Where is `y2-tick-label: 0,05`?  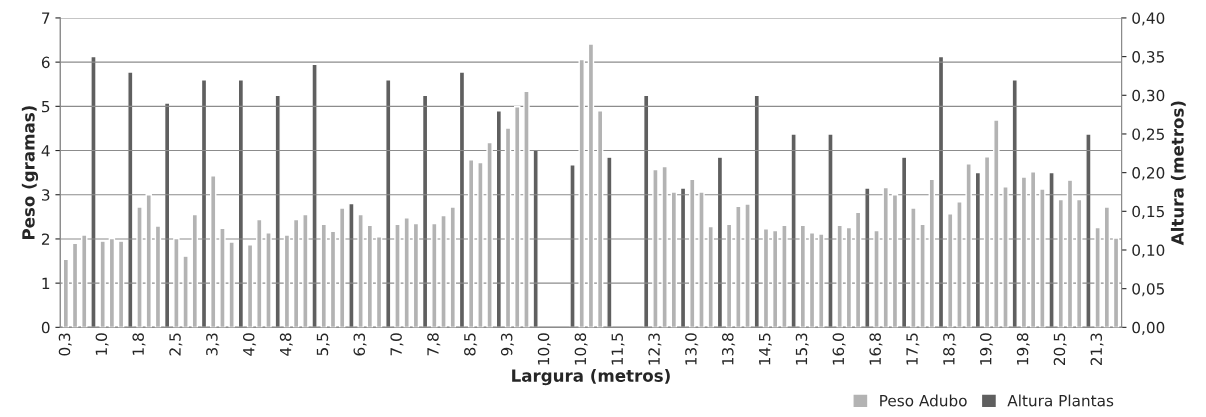
y2-tick-label: 0,05 is located at coordinates (1148, 290).